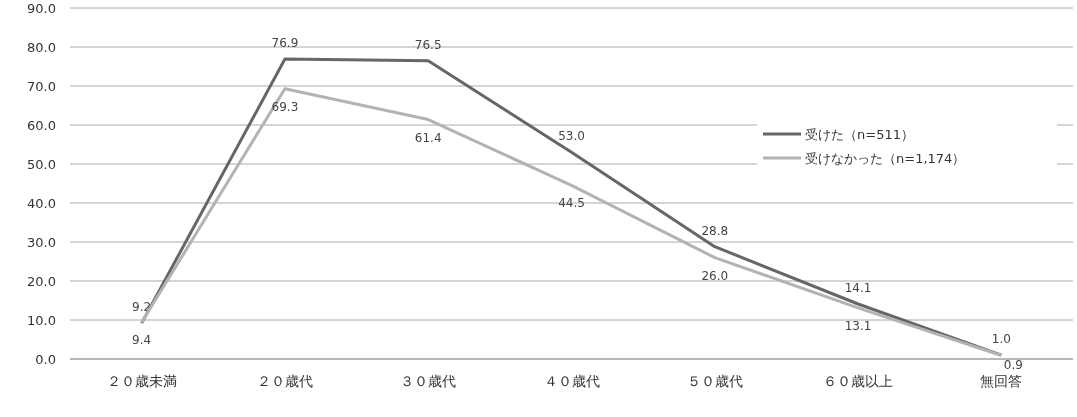 The height and width of the screenshot is (417, 1077). Describe the element at coordinates (715, 230) in the screenshot. I see `data-label: 28.8` at that location.